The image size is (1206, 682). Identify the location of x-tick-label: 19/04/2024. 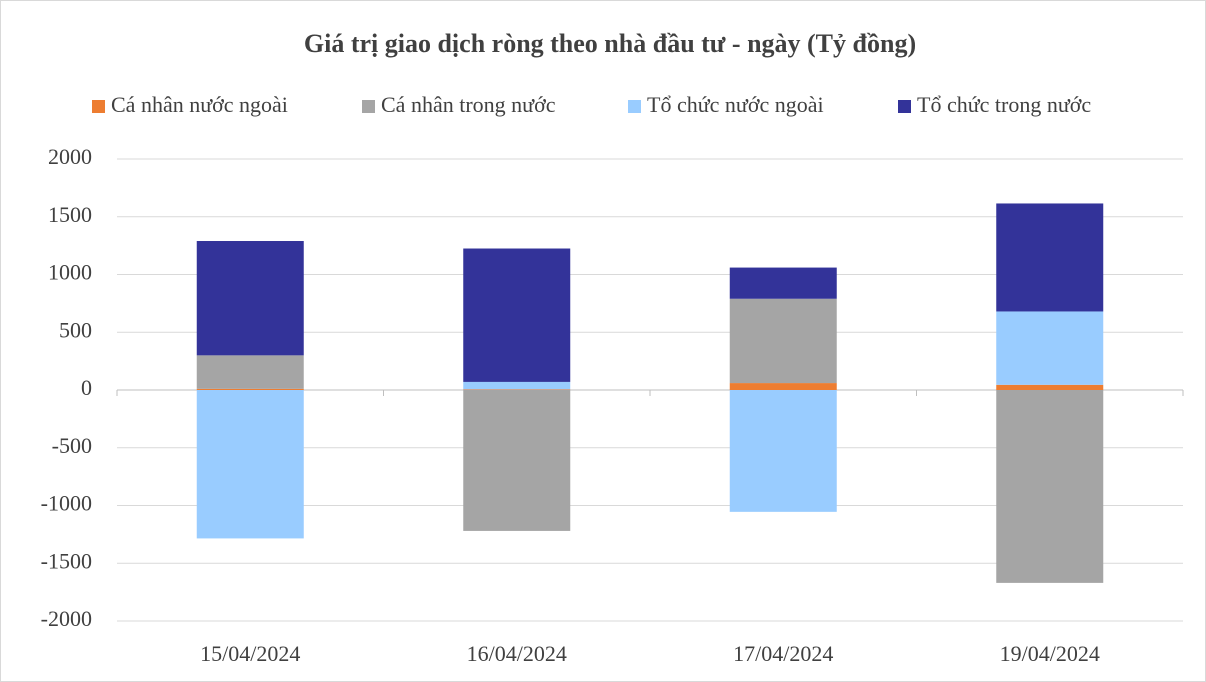
(1050, 653).